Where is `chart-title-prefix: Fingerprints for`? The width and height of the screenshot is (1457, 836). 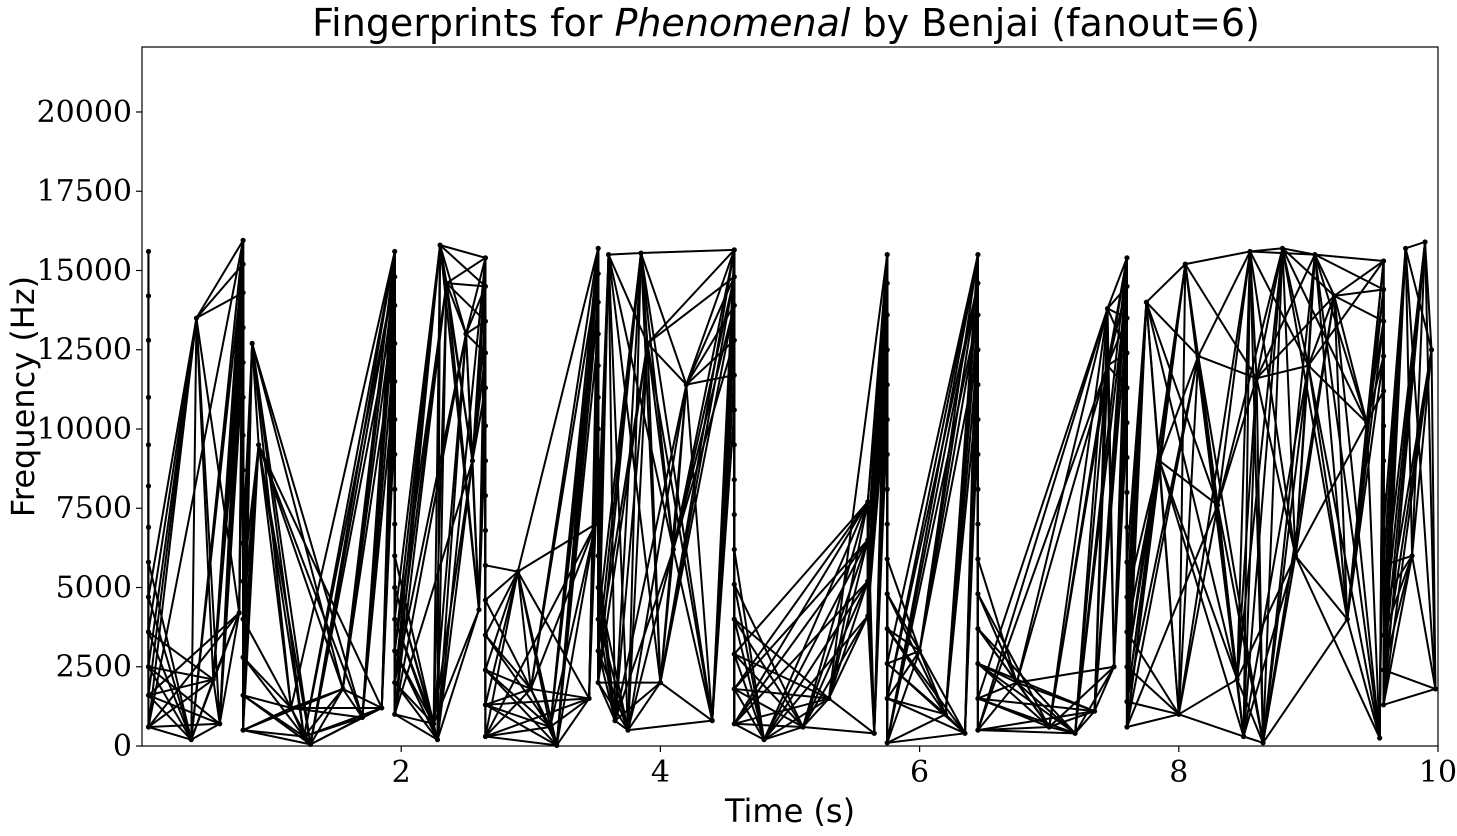 chart-title-prefix: Fingerprints for is located at coordinates (463, 23).